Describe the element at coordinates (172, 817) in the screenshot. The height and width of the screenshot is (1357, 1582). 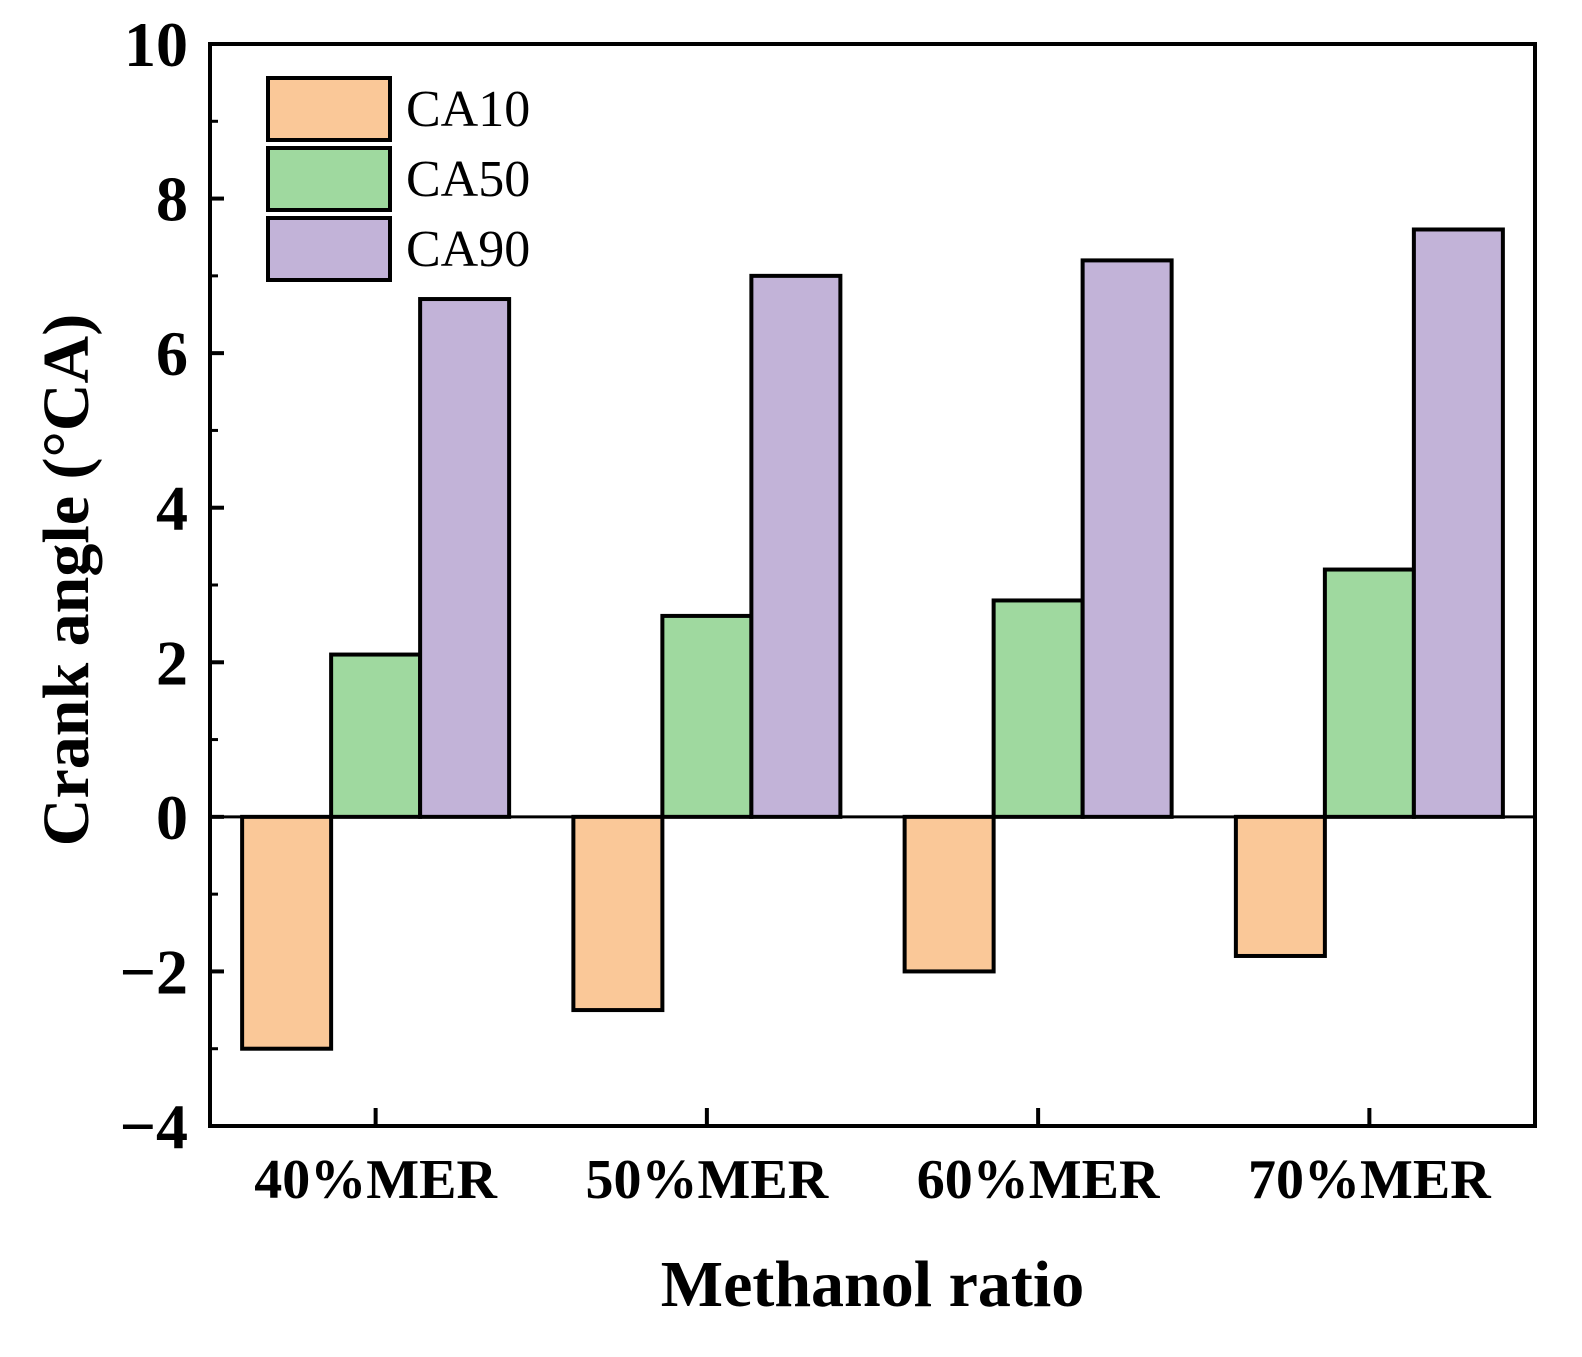
I see `y-tick-label: 0` at that location.